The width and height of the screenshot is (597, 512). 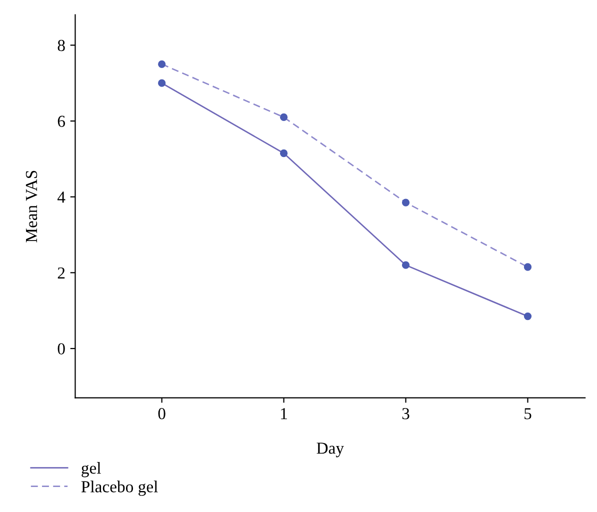 I want to click on x-axis-title: Day, so click(x=330, y=450).